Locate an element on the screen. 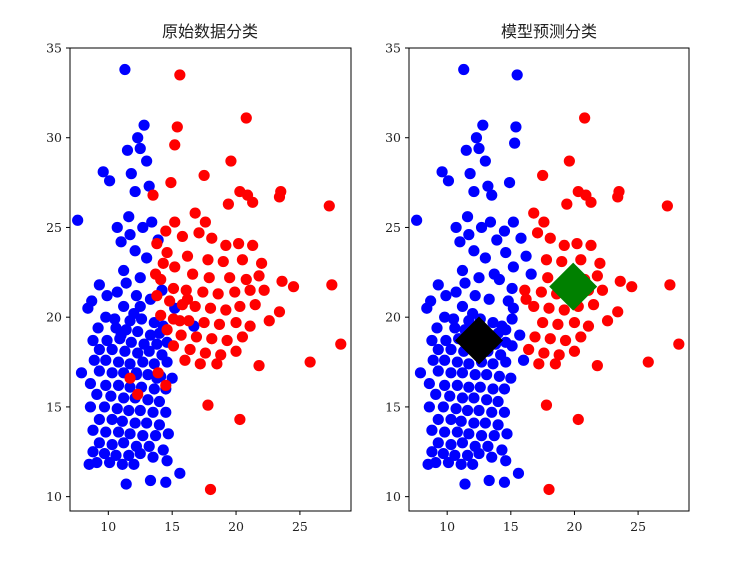 The image size is (743, 561). x-axis: 10 15 20 25 is located at coordinates (542, 522).